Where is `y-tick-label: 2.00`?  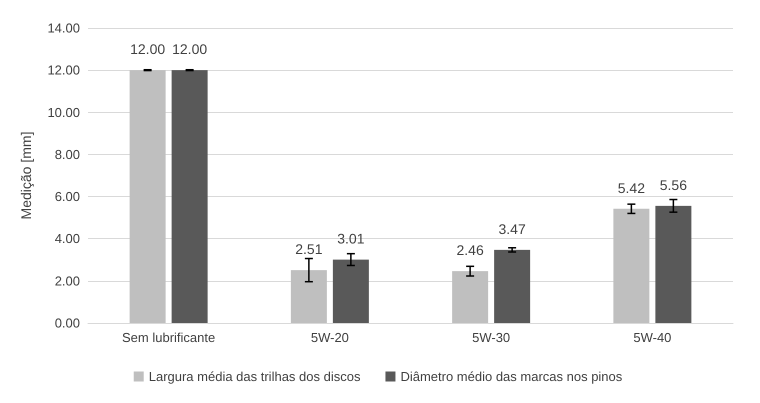
y-tick-label: 2.00 is located at coordinates (67, 280).